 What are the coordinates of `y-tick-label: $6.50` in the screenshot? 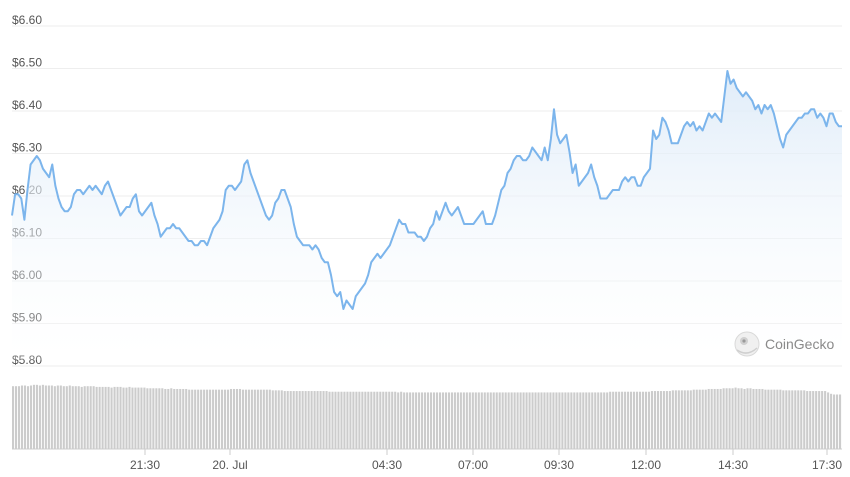 It's located at (27, 63).